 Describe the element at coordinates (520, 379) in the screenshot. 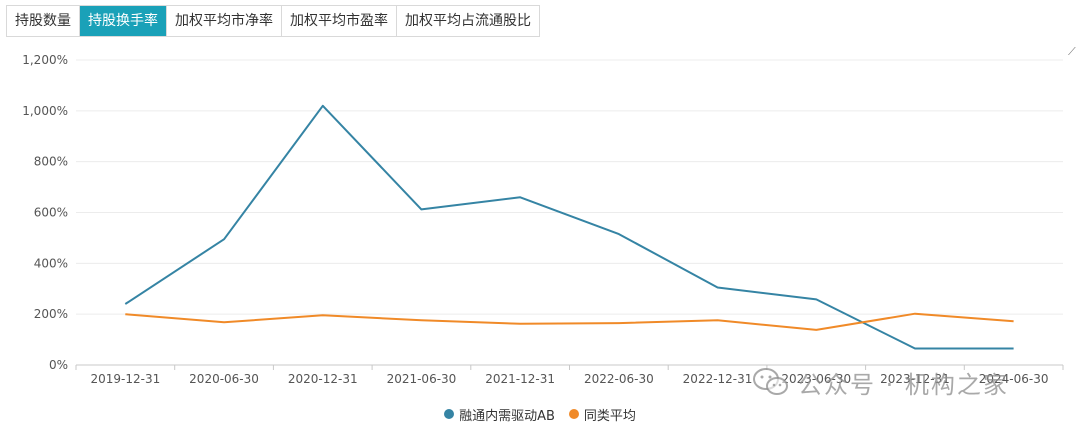

I see `x-tick-label: 2021-12-31` at that location.